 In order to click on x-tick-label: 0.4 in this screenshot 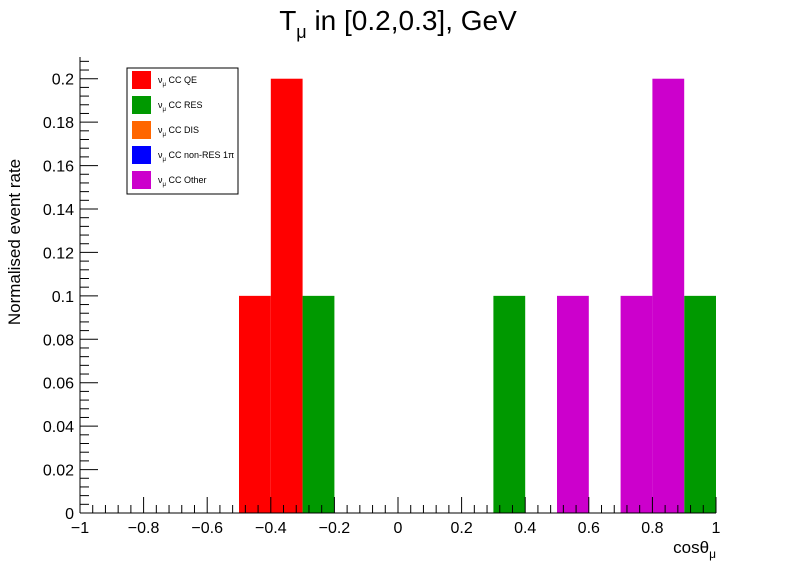, I will do `click(525, 528)`.